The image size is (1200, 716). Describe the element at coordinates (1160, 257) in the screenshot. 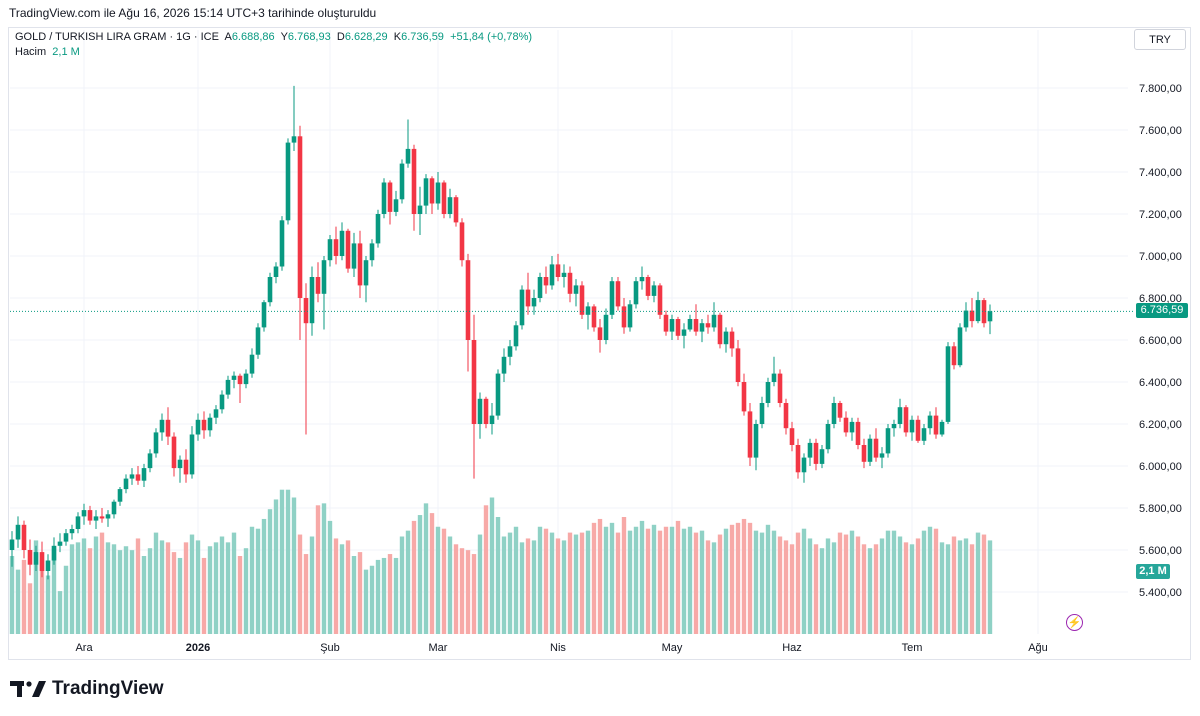

I see `y-tick-label: 7.000,00` at that location.